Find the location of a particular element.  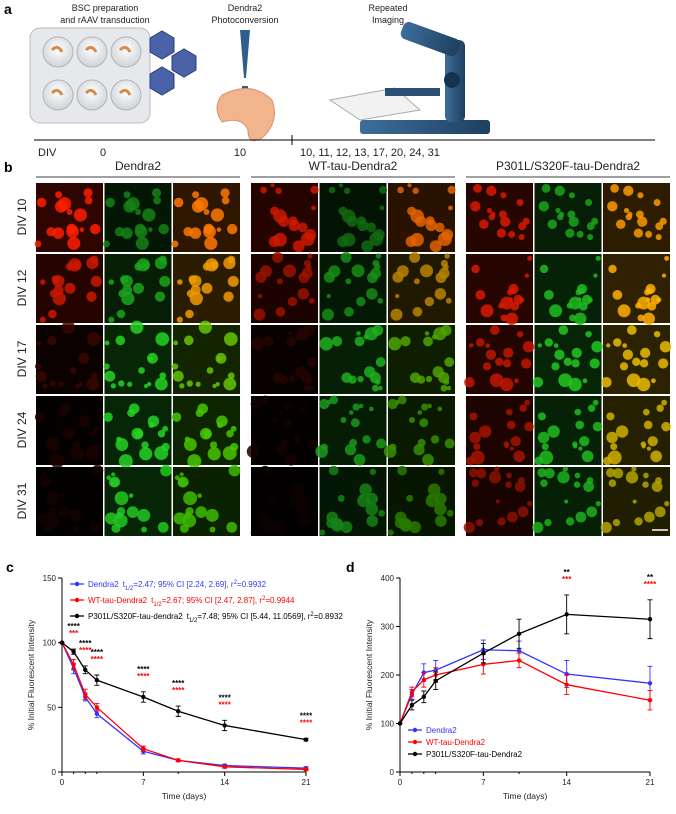

legend-name: WT-tau-Dendra2 is located at coordinates (456, 742).